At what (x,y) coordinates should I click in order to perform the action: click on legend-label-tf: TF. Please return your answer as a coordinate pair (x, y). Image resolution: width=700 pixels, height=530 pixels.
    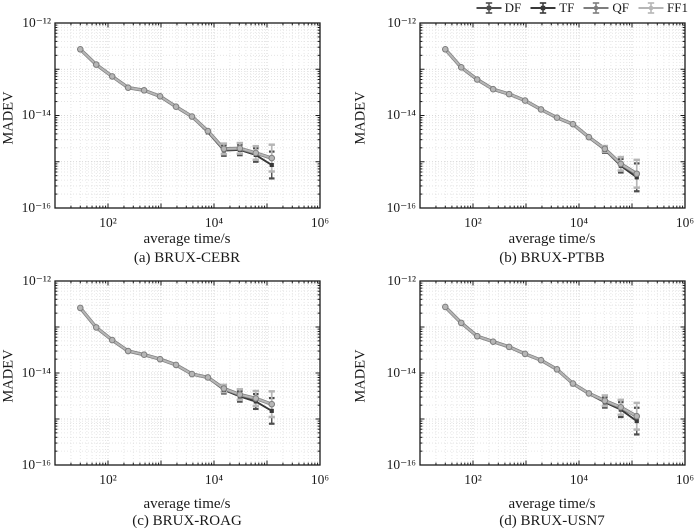
    Looking at the image, I should click on (567, 7).